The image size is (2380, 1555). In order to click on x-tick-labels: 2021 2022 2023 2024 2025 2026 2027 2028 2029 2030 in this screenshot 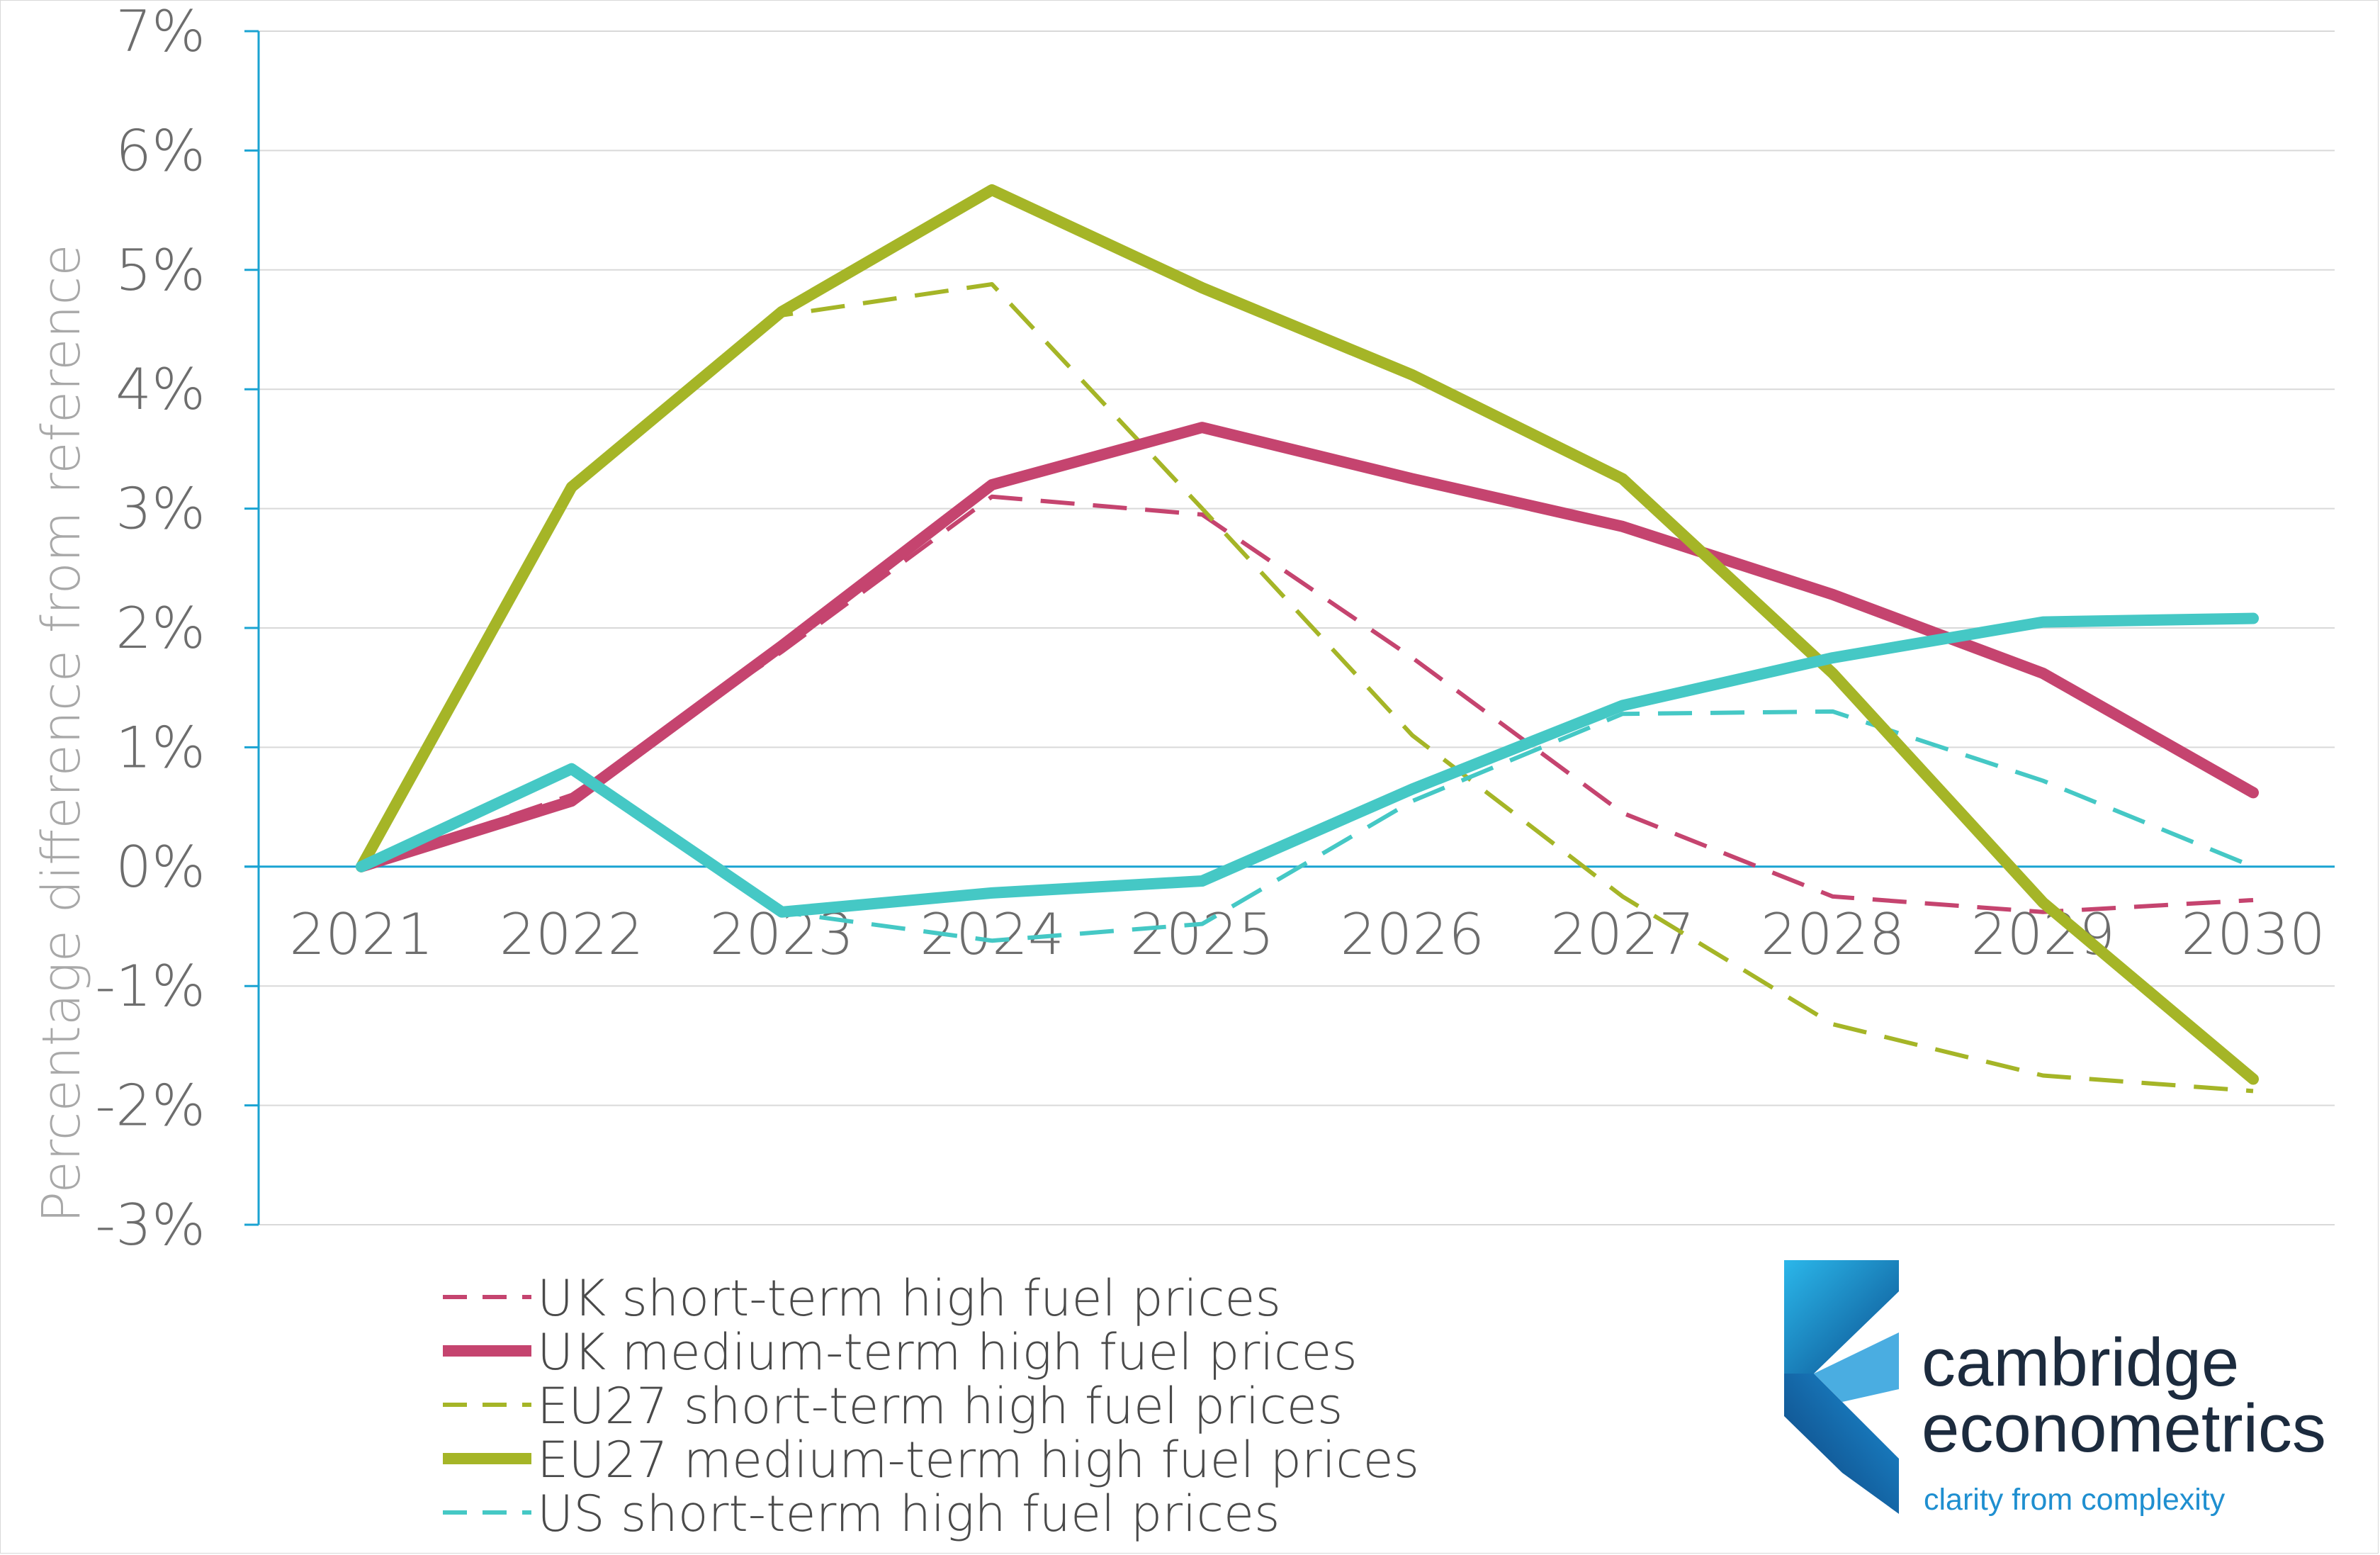, I will do `click(1307, 934)`.